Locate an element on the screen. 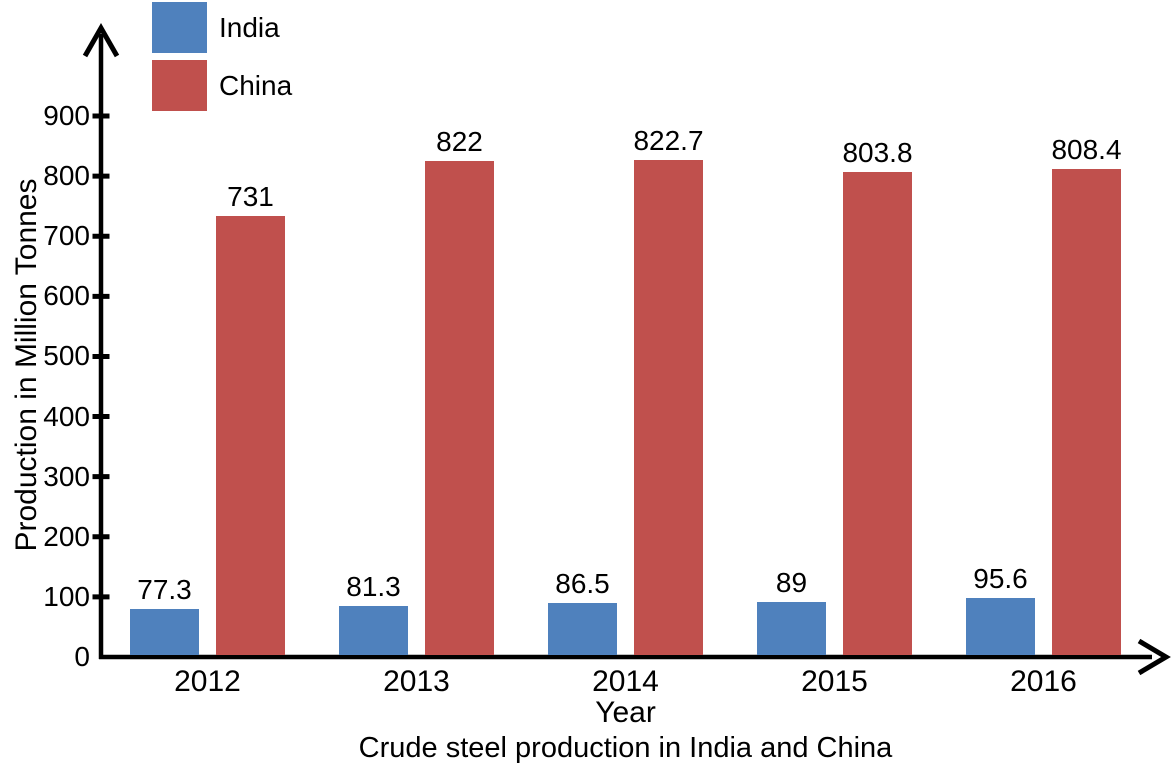  legend-label-china: China is located at coordinates (256, 85).